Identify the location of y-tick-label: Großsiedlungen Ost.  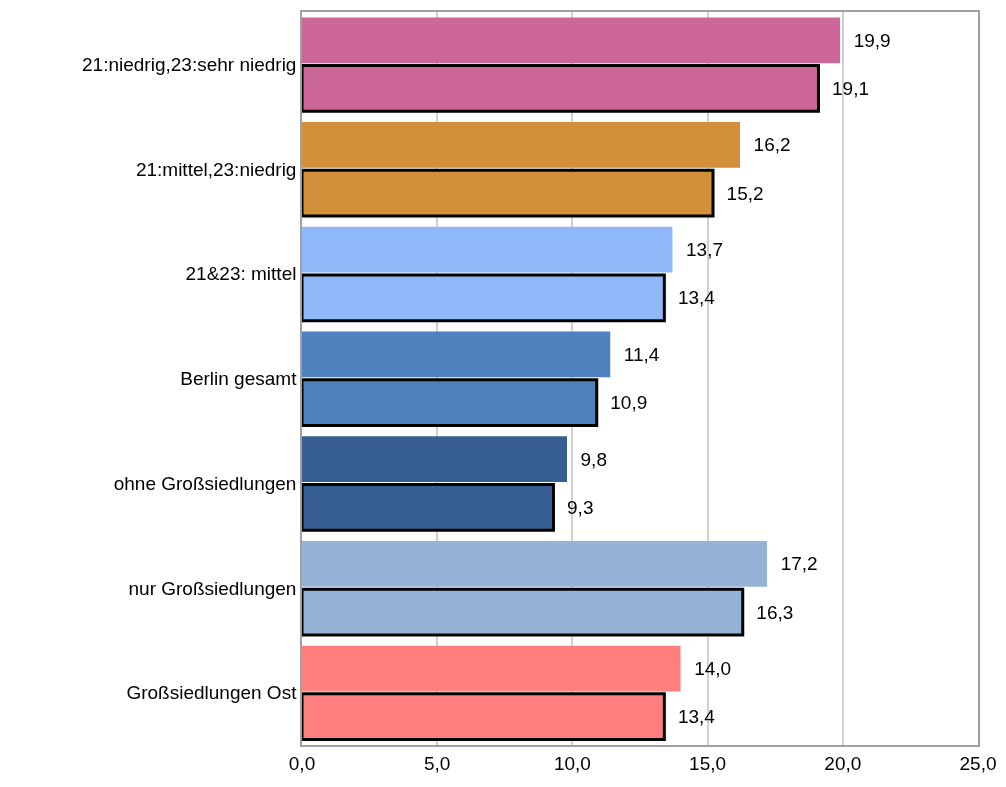
(212, 693).